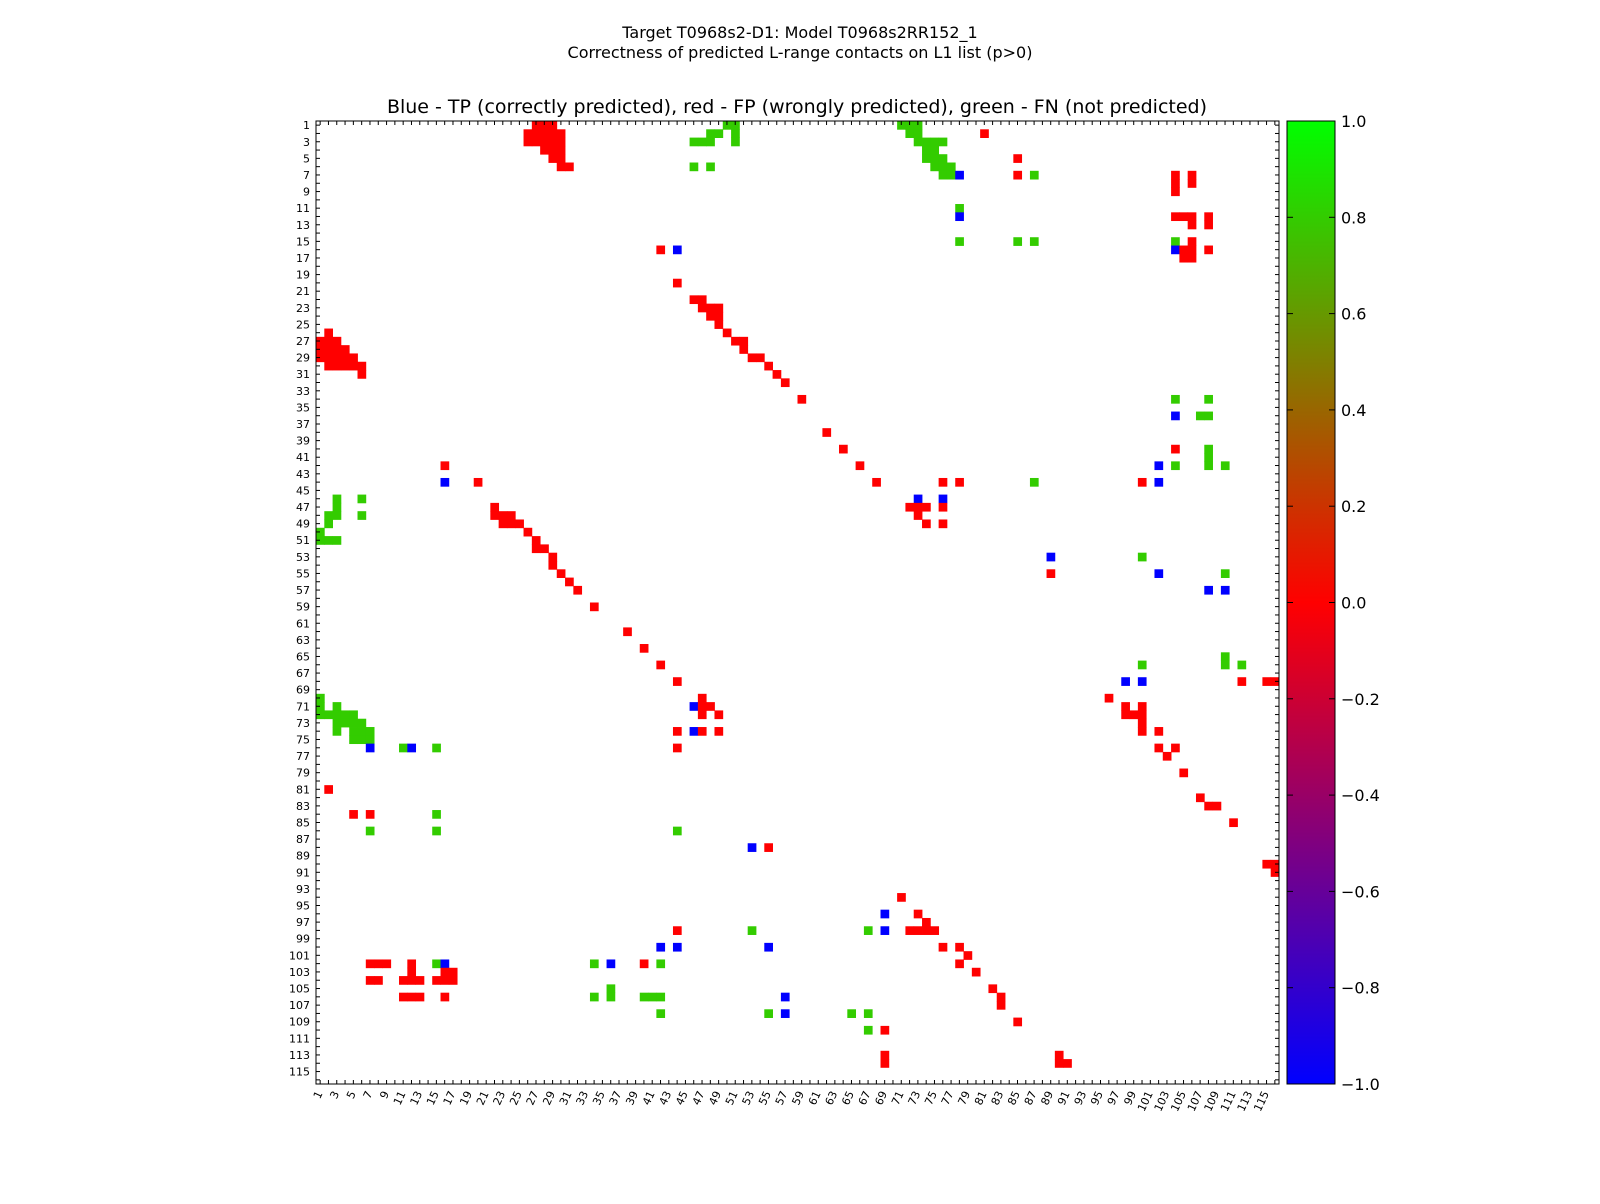 The height and width of the screenshot is (1204, 1600). I want to click on x-tick-label: 49, so click(715, 1098).